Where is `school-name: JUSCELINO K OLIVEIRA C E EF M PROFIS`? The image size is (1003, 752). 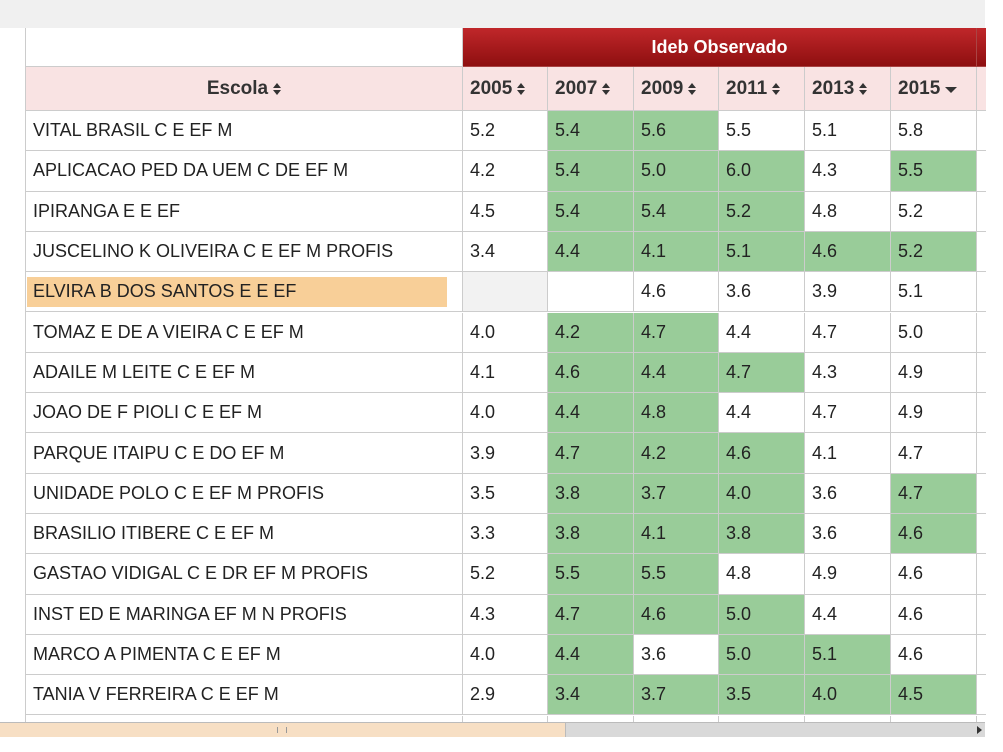
school-name: JUSCELINO K OLIVEIRA C E EF M PROFIS is located at coordinates (244, 252).